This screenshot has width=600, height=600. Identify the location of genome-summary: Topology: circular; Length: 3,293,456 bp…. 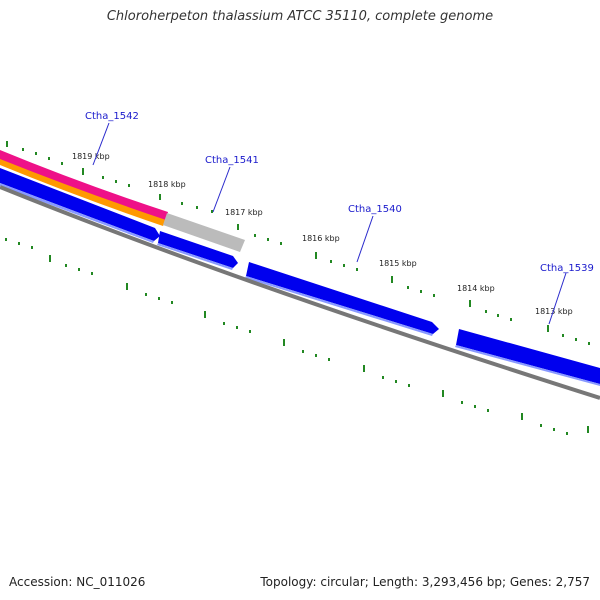
(425, 582).